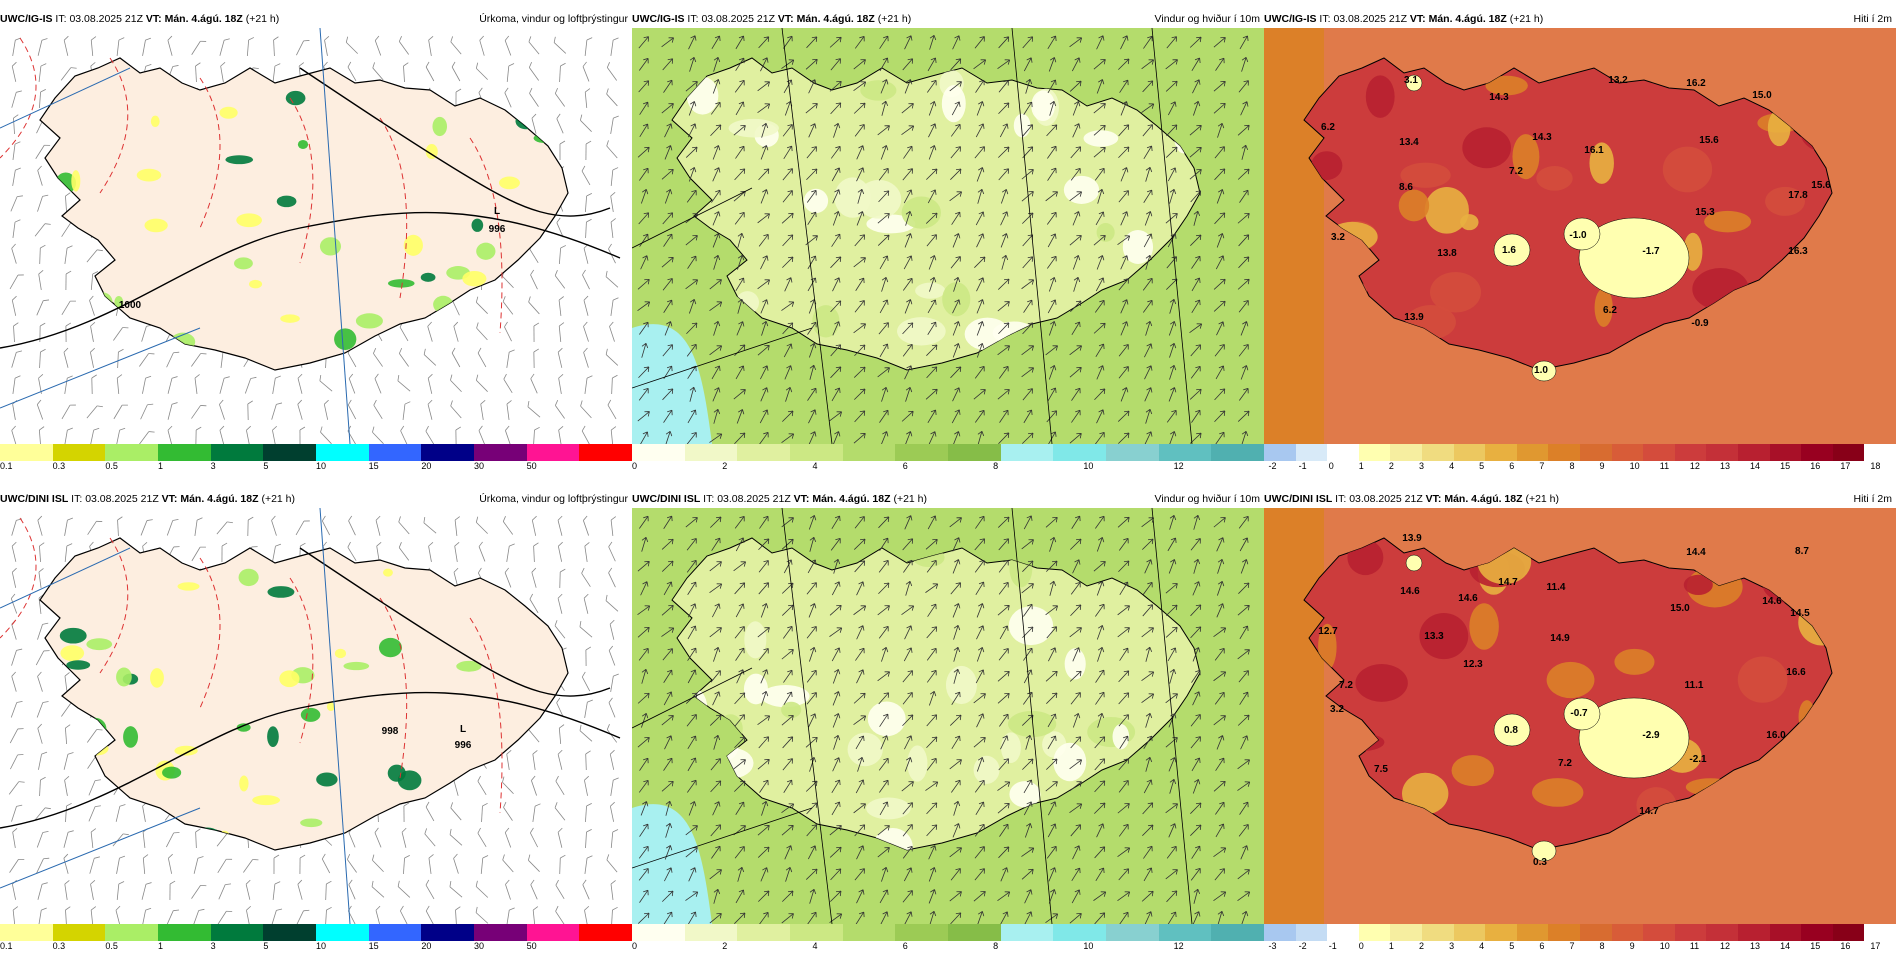 This screenshot has height=960, width=1900. I want to click on colorbar-tick-label: 2, so click(1391, 466).